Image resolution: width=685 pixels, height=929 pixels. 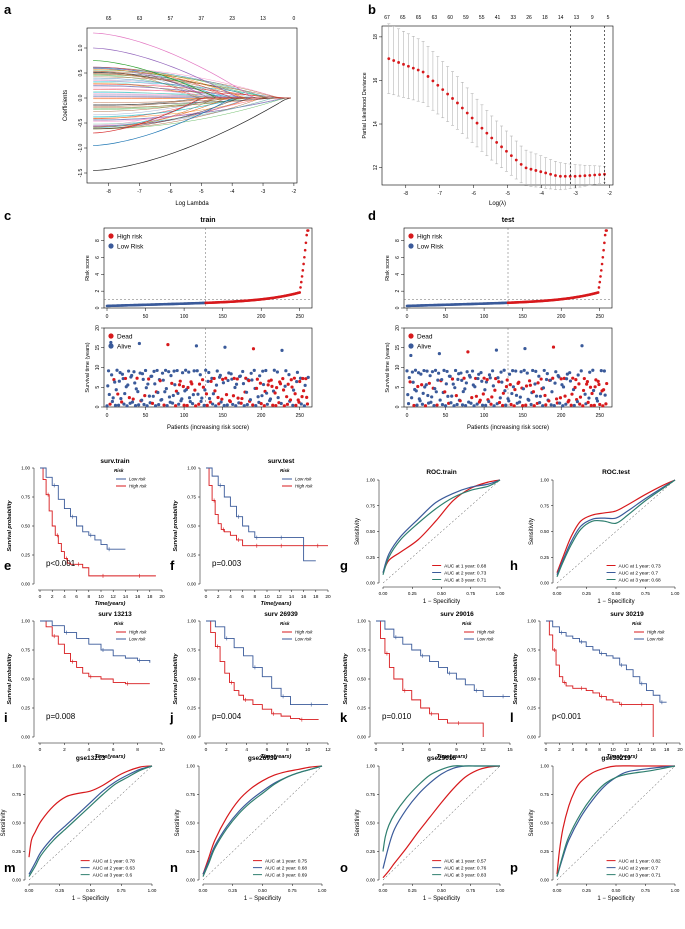 What do you see at coordinates (91, 758) in the screenshot?
I see `panel-title: gse13213` at bounding box center [91, 758].